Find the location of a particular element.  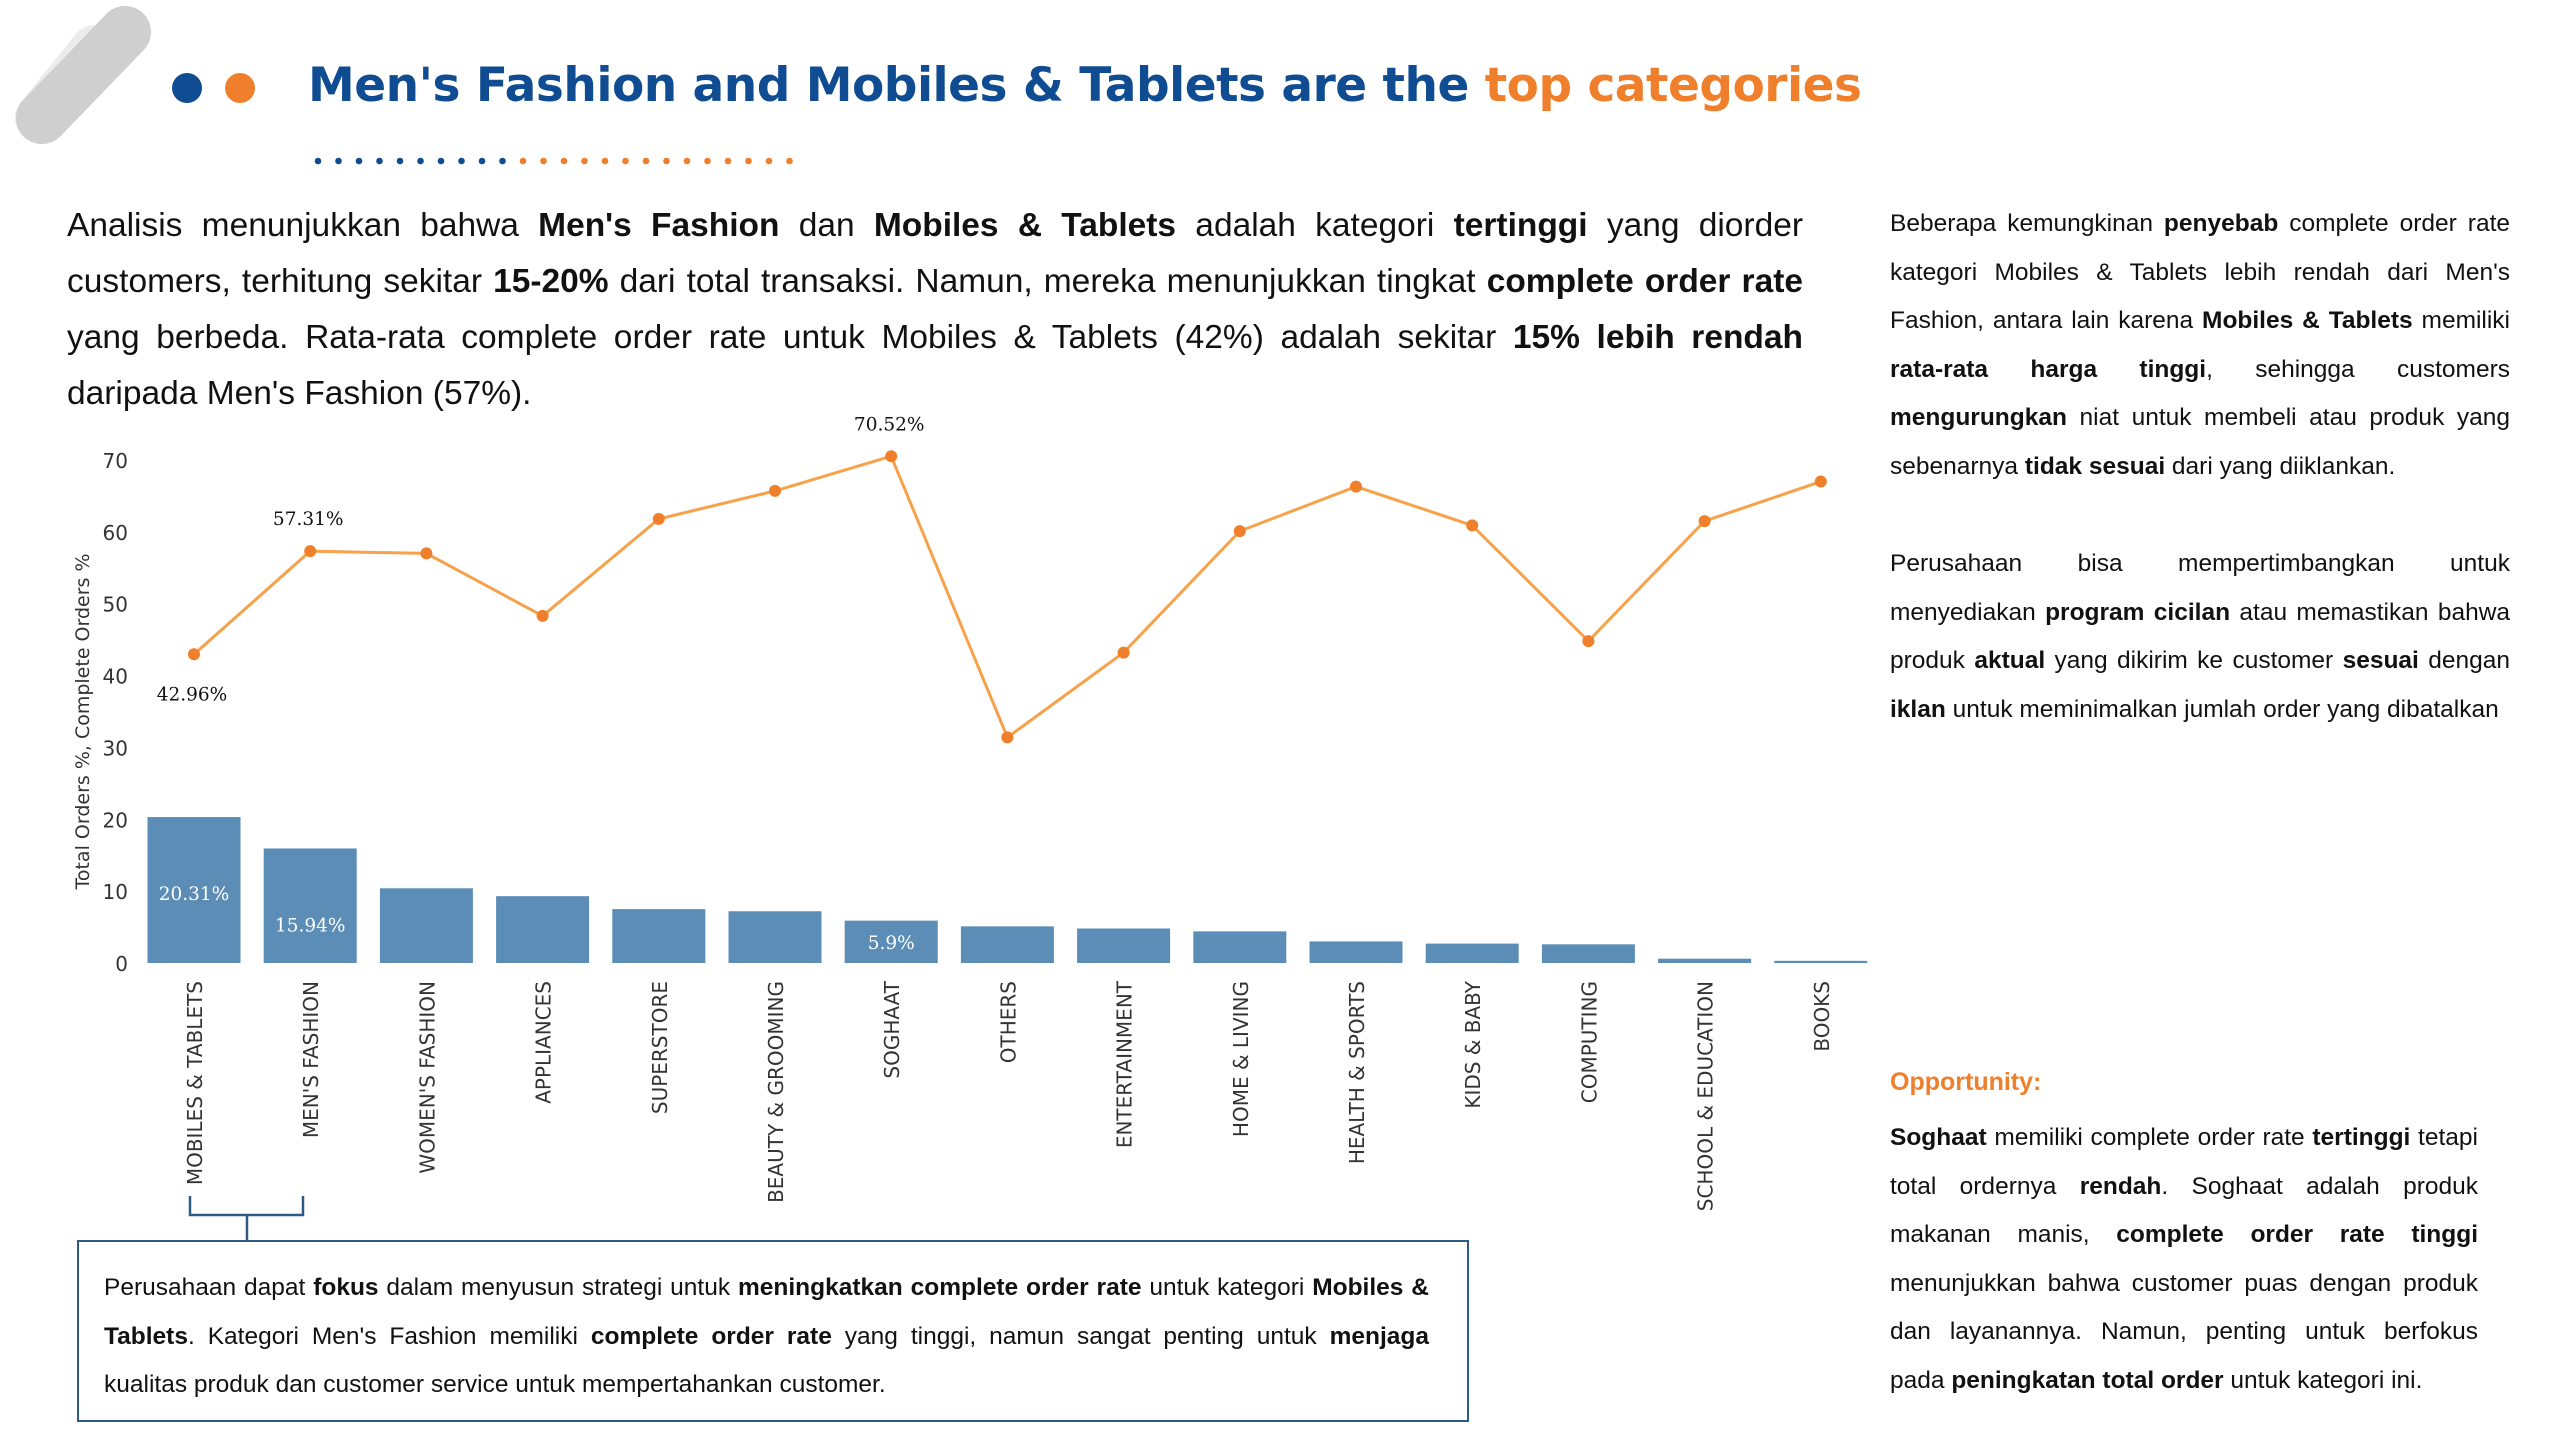

y-tick-label: 10 is located at coordinates (115, 892).